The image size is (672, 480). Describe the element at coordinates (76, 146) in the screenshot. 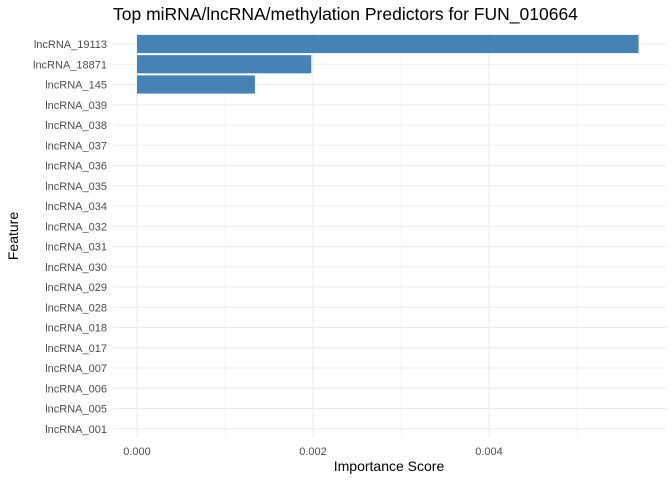

I see `y-tick-label: lncRNA_037` at that location.